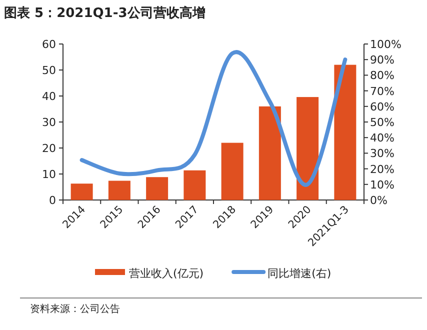 This screenshot has width=427, height=330. What do you see at coordinates (382, 75) in the screenshot?
I see `y2-tick-label: 80%` at bounding box center [382, 75].